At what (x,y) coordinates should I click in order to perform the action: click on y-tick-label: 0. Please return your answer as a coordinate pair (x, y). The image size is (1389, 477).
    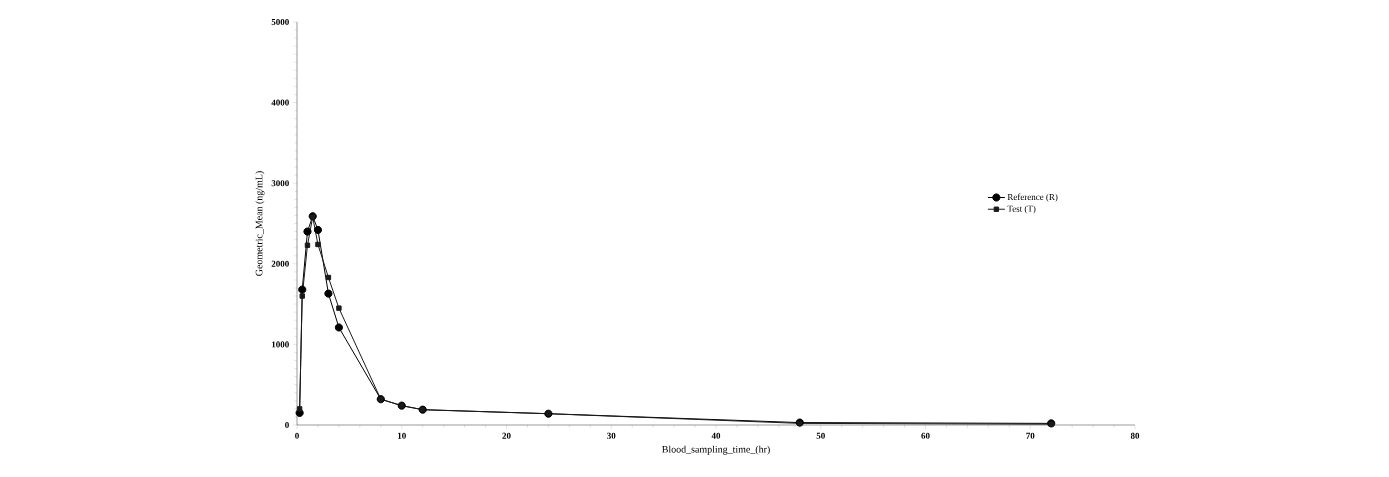
    Looking at the image, I should click on (287, 425).